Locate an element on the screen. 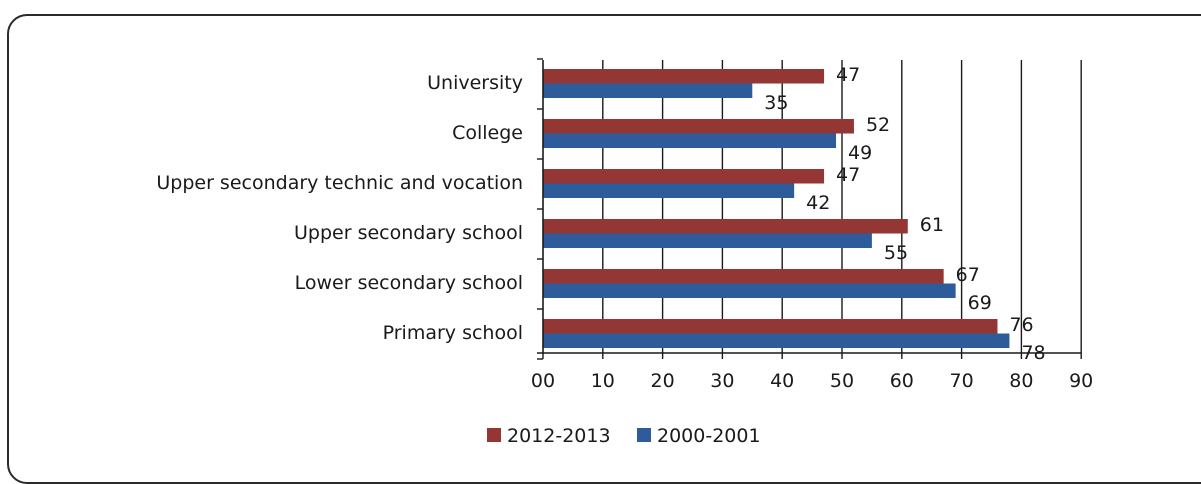 The width and height of the screenshot is (1201, 484). x-tick-label: 90 is located at coordinates (1081, 381).